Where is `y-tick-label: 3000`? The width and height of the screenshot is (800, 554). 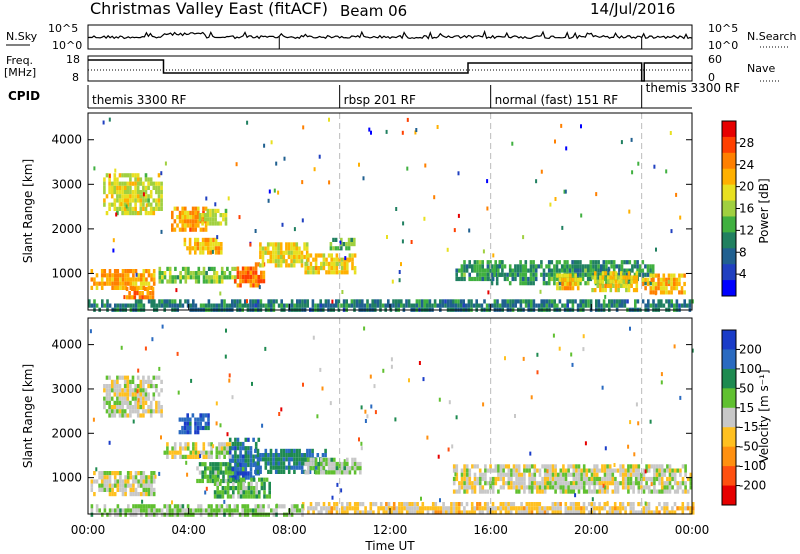 y-tick-label: 3000 is located at coordinates (66, 389).